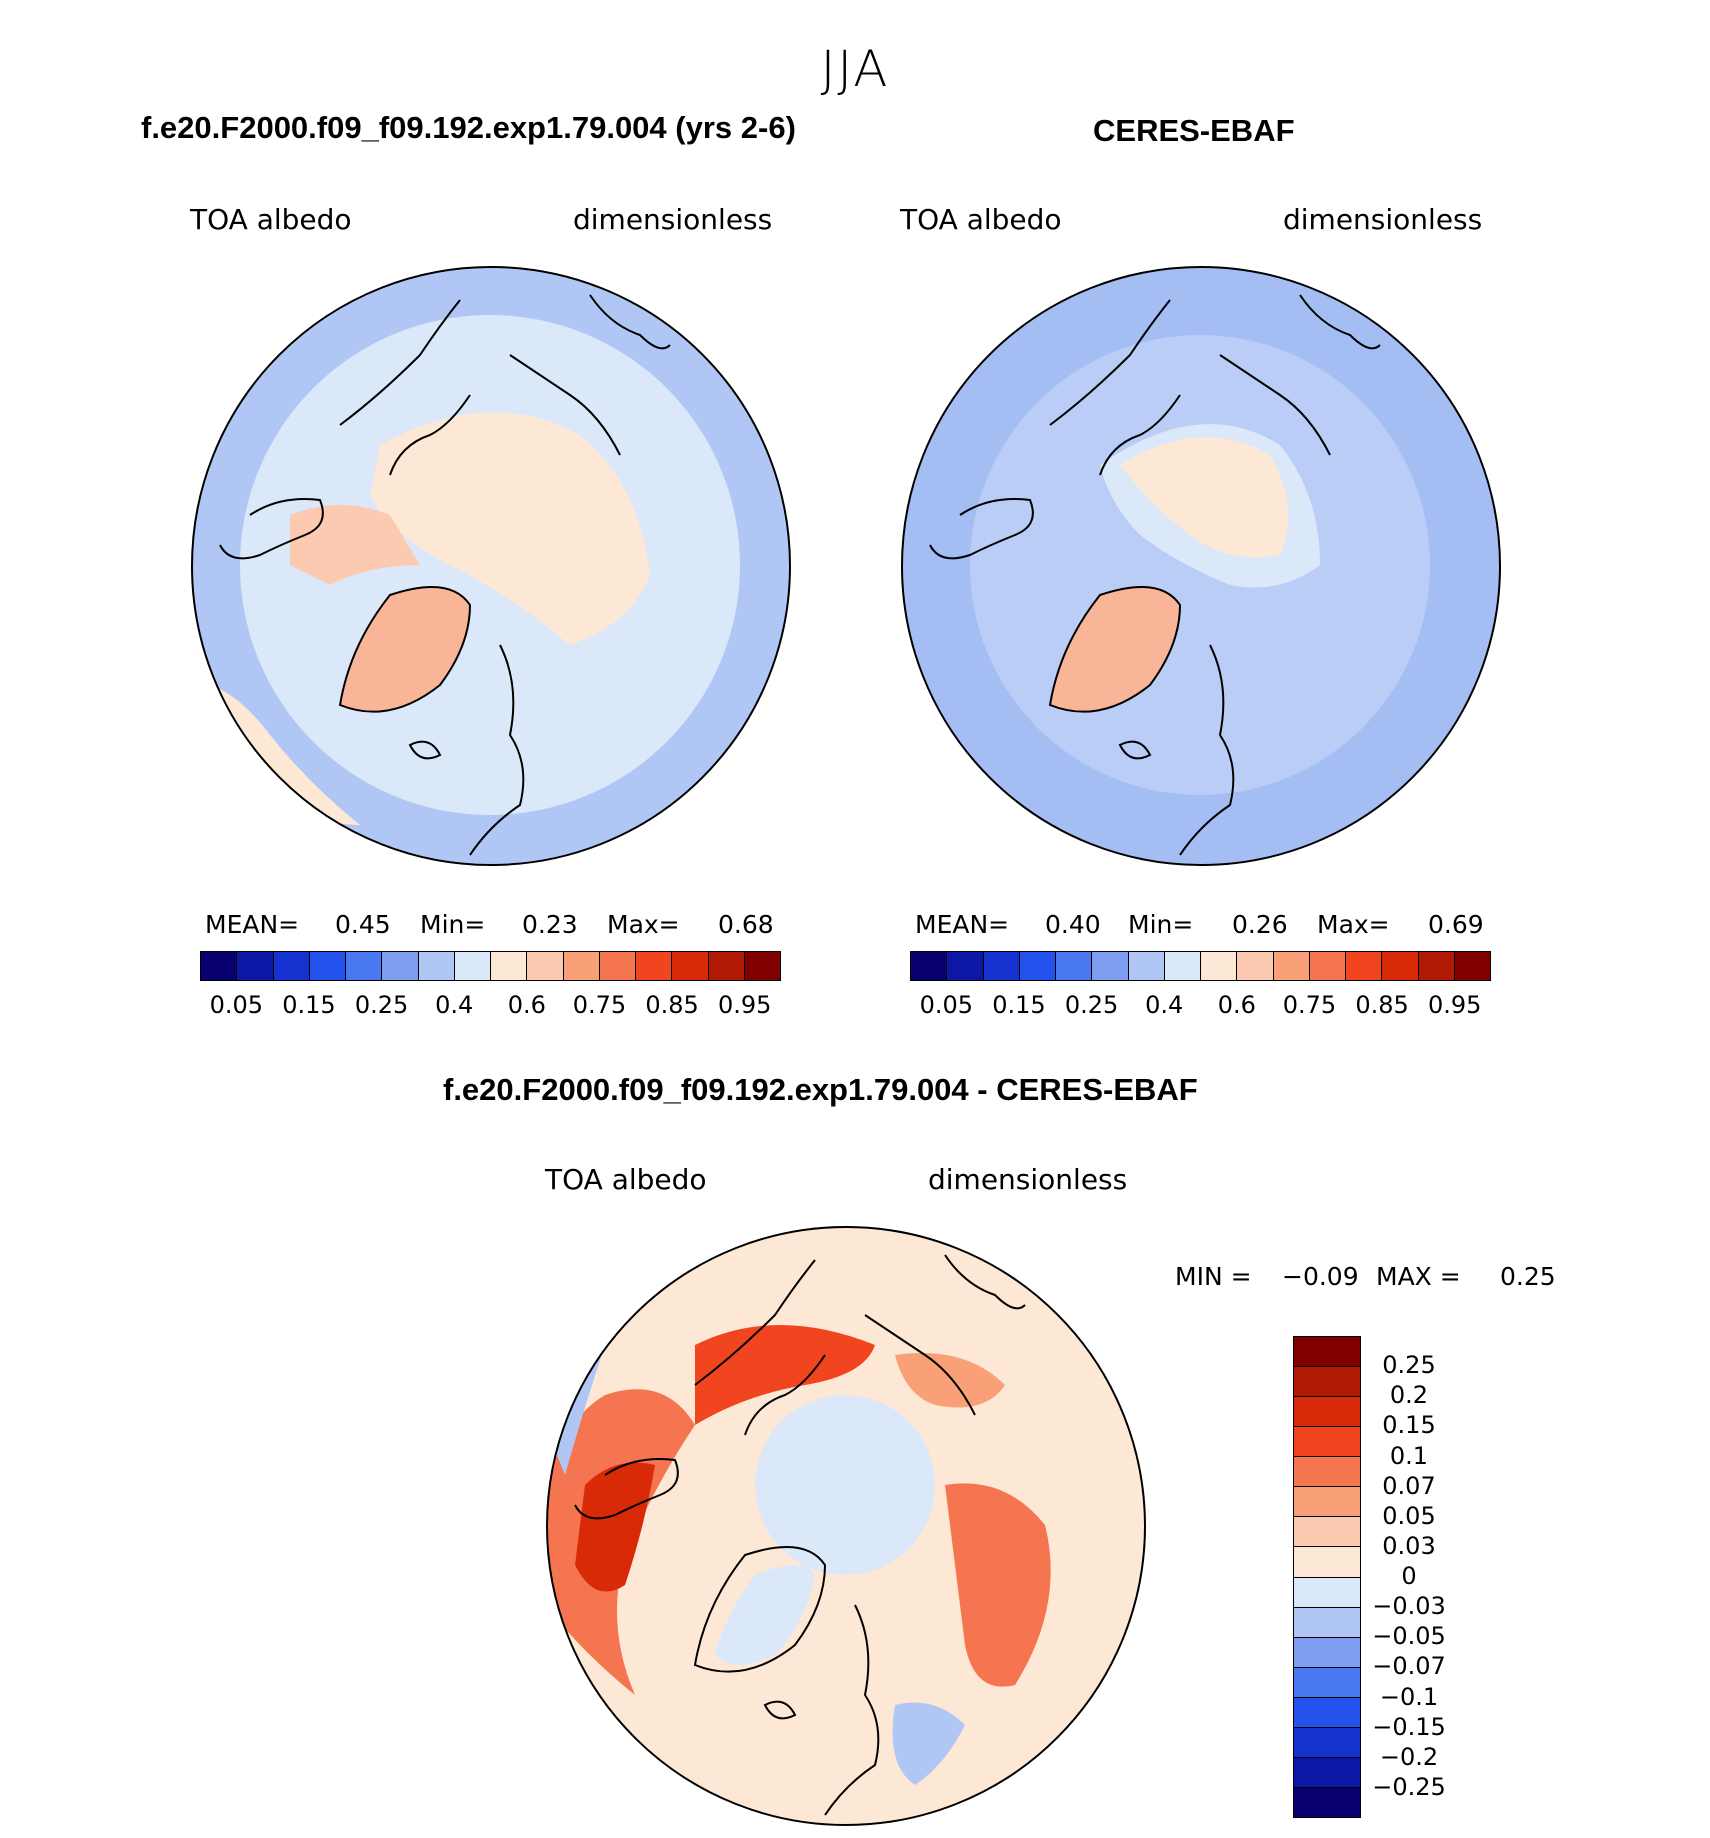  I want to click on diff-colorbar-tick-label: −0.15, so click(1409, 1726).